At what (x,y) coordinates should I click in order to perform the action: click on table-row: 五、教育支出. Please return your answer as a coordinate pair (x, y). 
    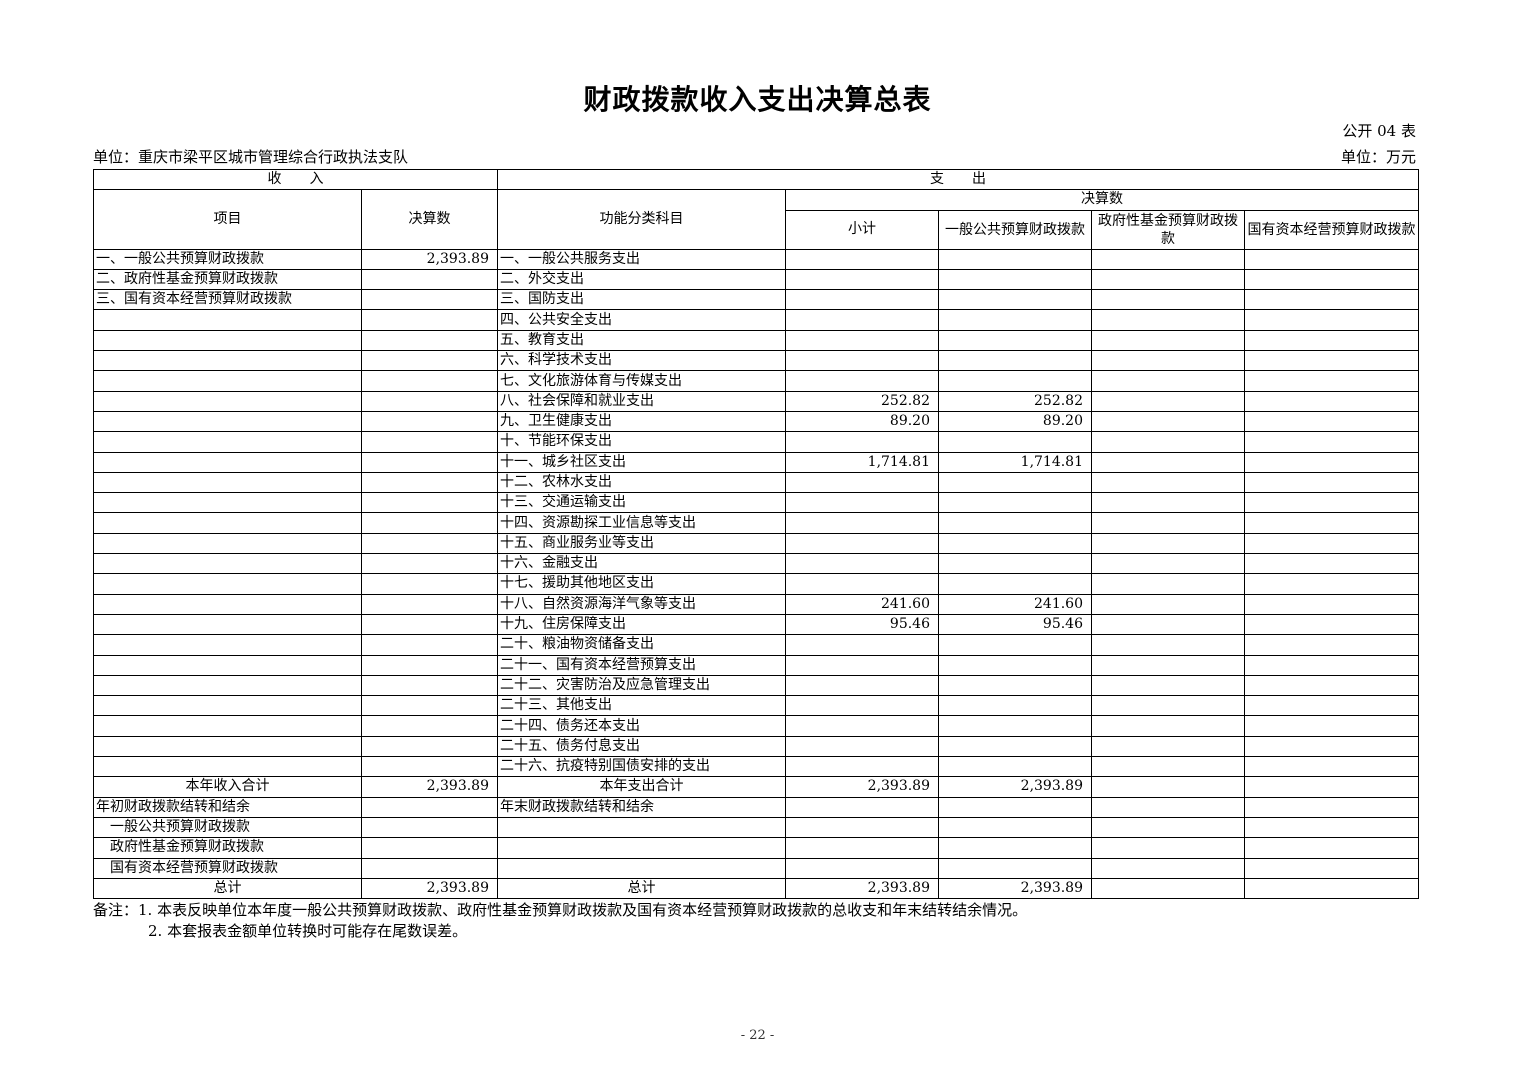
    Looking at the image, I should click on (756, 340).